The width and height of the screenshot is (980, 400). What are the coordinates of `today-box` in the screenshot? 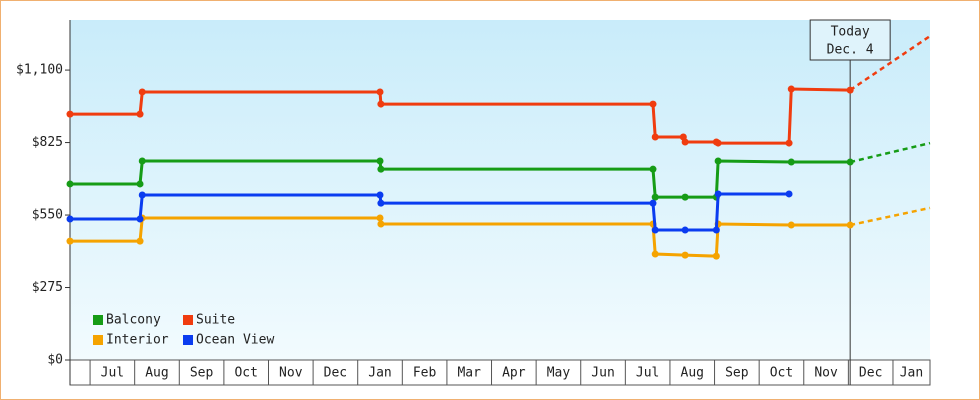 It's located at (850, 40).